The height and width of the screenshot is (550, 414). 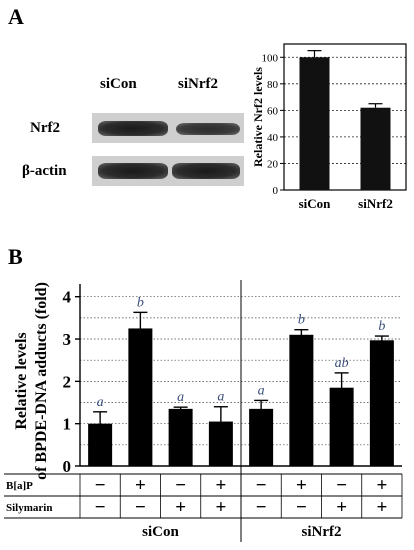 I want to click on band-nrf2-sinrf2, so click(x=208, y=129).